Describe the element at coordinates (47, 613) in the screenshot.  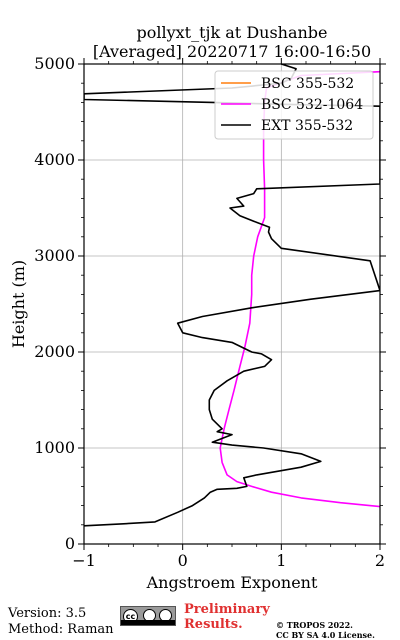
I see `version-text: Version: 3.5` at that location.